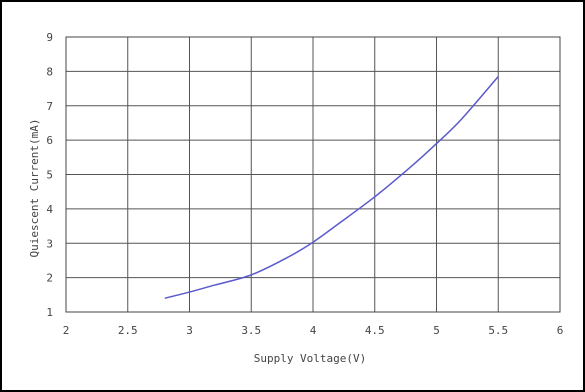  What do you see at coordinates (49, 175) in the screenshot?
I see `y-tick-label: 5` at bounding box center [49, 175].